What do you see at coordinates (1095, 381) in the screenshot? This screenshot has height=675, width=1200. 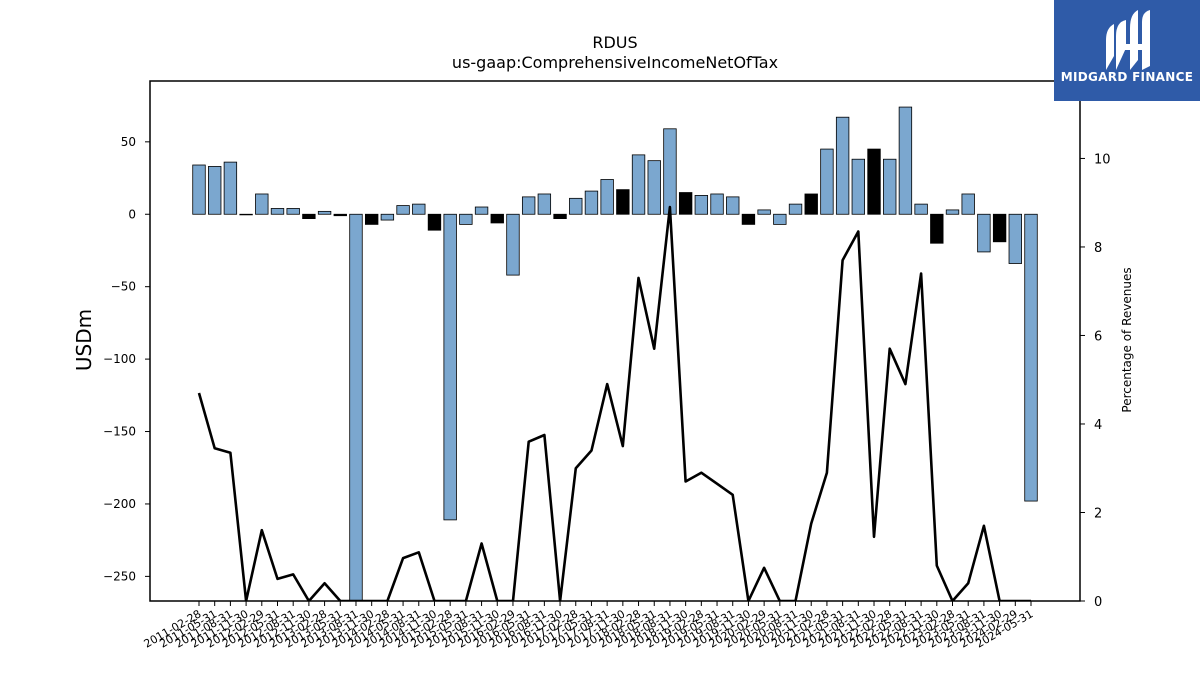 I see `y-axis-right: 0 2 4 6 8 10` at bounding box center [1095, 381].